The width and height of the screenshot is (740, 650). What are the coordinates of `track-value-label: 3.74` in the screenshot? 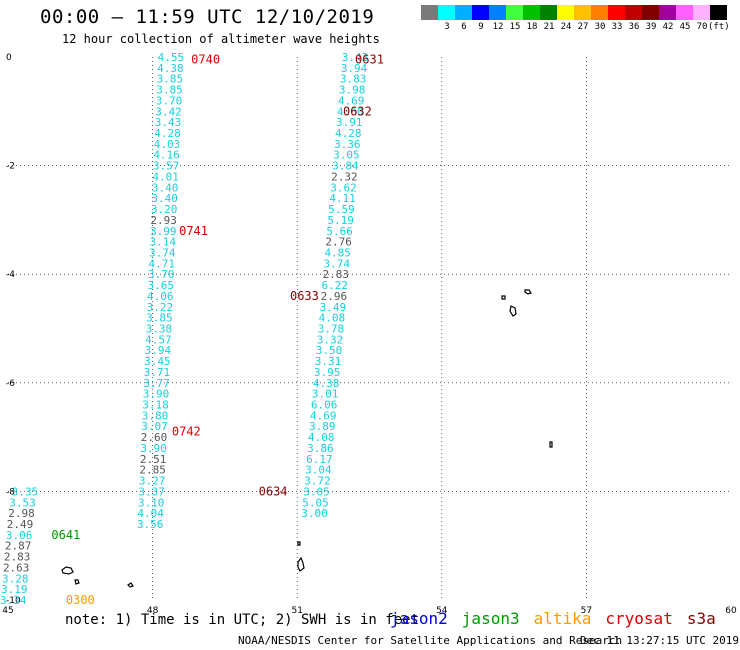 It's located at (162, 252).